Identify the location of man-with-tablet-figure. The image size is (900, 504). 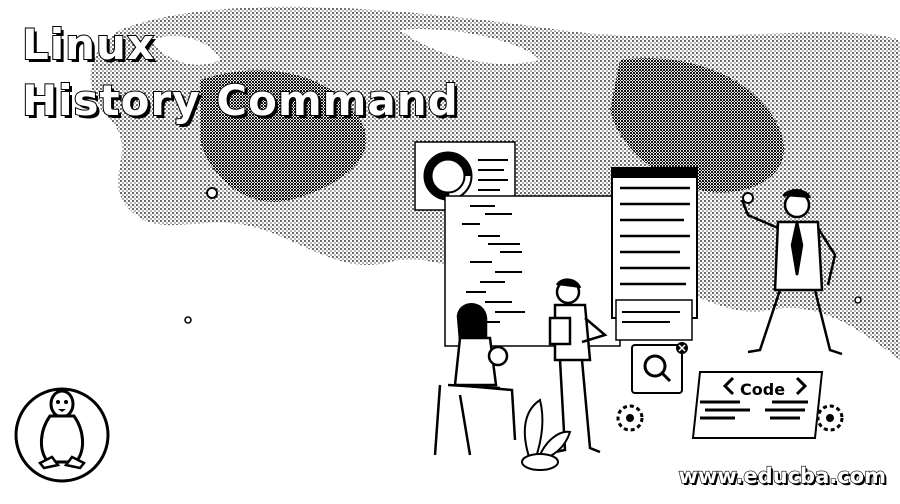
(578, 366).